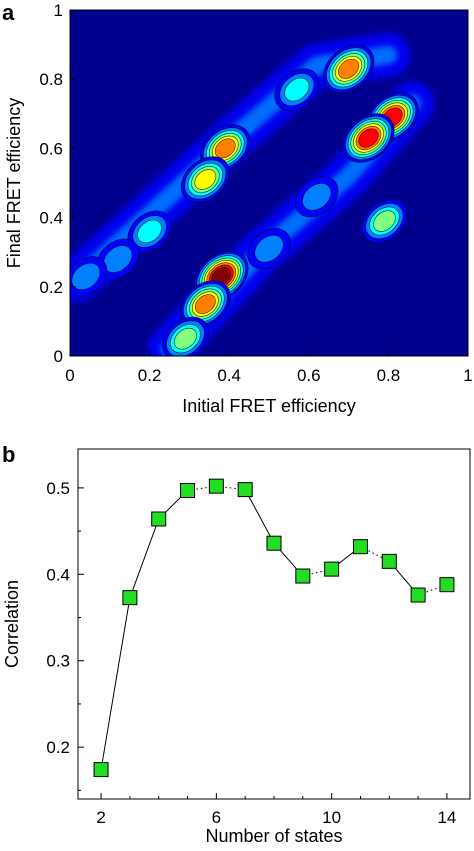 Image resolution: width=474 pixels, height=851 pixels. I want to click on x-tick-label: 0, so click(69, 375).